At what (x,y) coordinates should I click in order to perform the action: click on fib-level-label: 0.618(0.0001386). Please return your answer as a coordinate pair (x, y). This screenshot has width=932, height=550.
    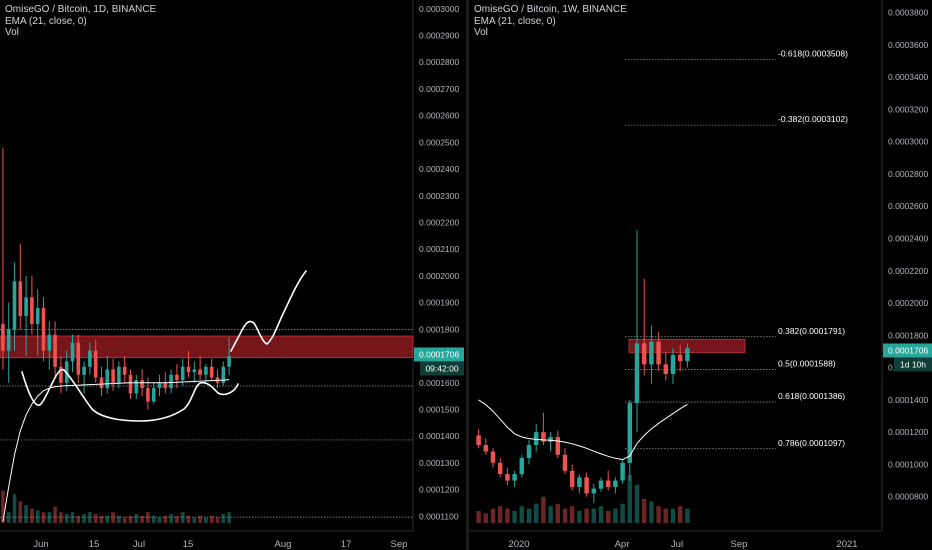
    Looking at the image, I should click on (811, 396).